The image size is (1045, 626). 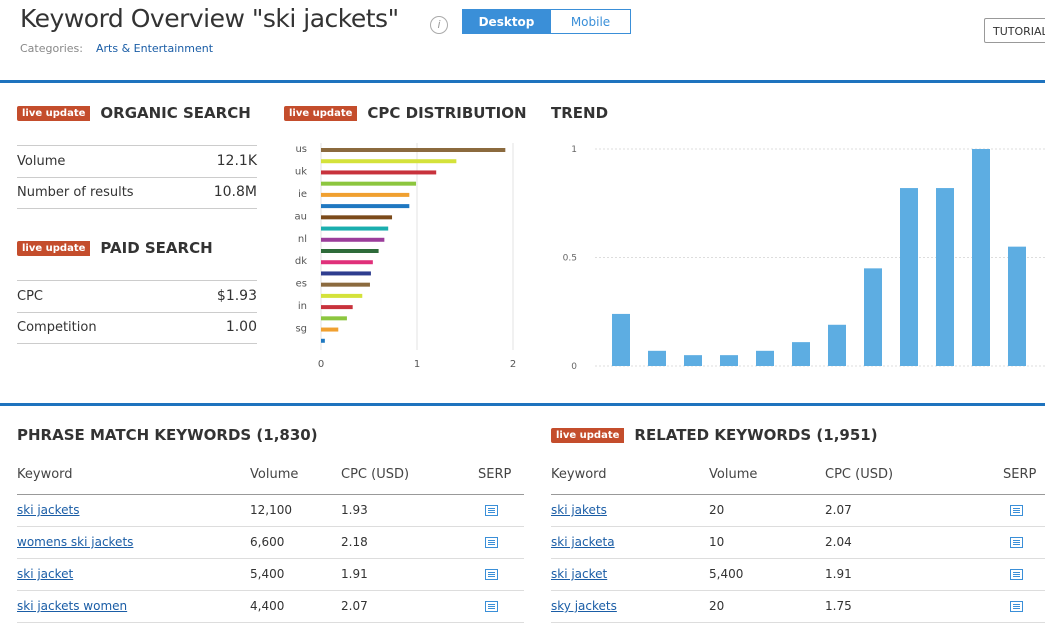 I want to click on metric-value: 1.00, so click(x=241, y=327).